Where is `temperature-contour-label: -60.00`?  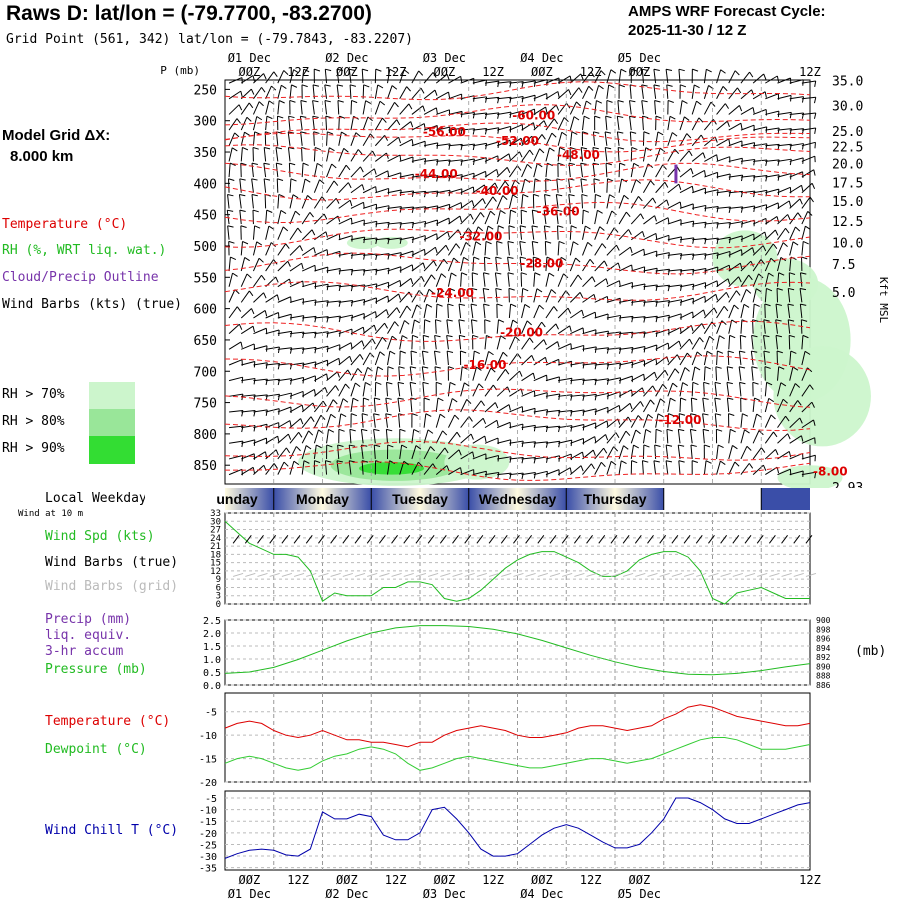 temperature-contour-label: -60.00 is located at coordinates (533, 116).